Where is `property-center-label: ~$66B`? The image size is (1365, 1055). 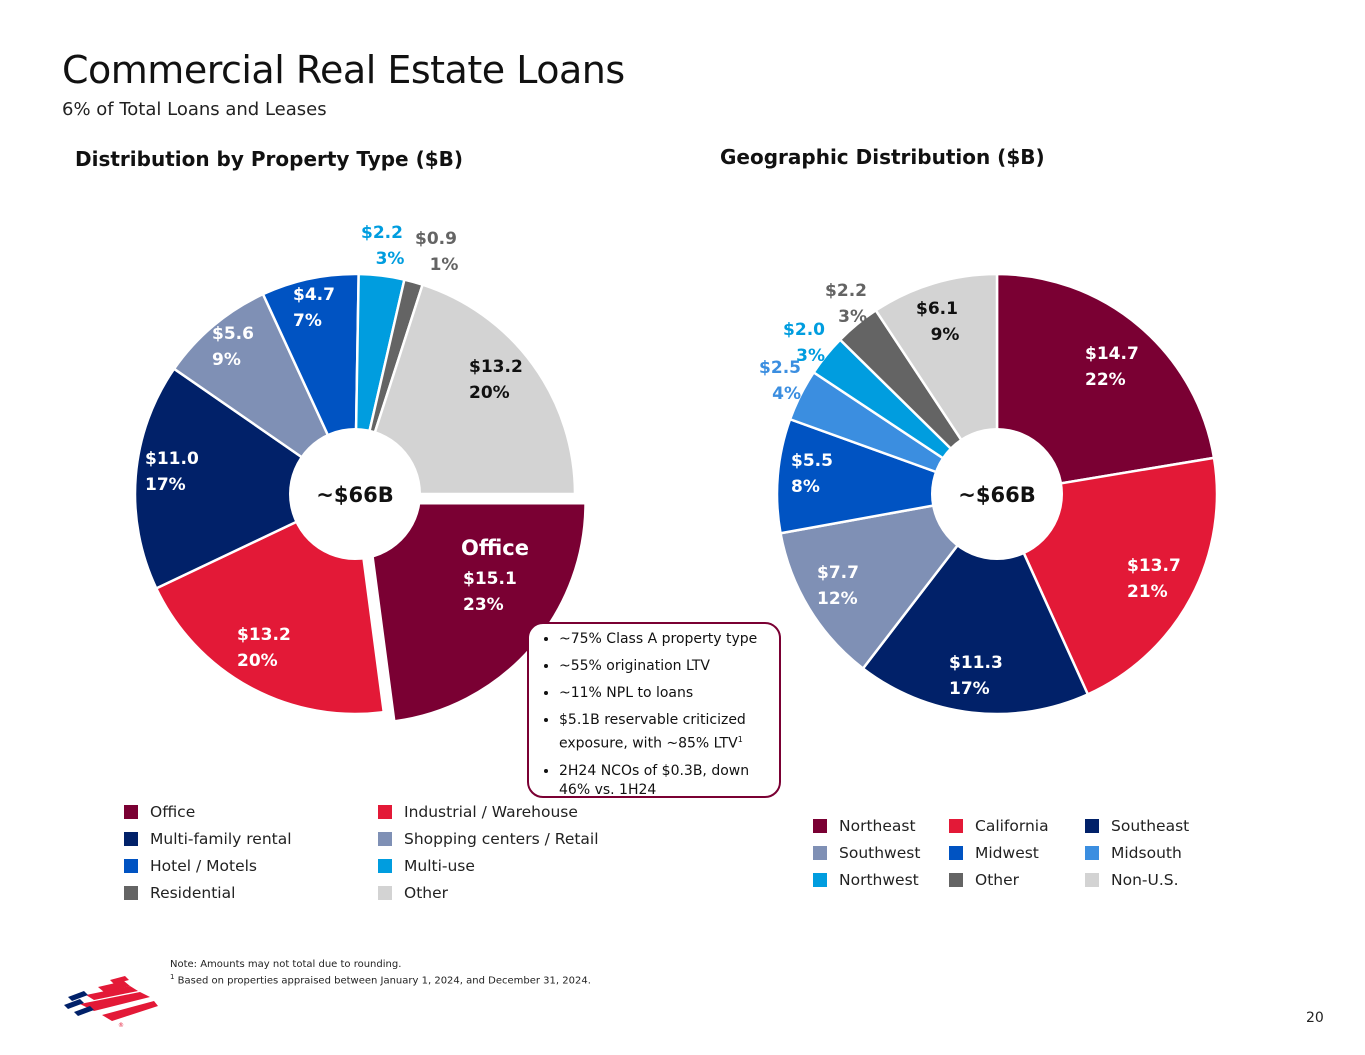 property-center-label: ~$66B is located at coordinates (354, 495).